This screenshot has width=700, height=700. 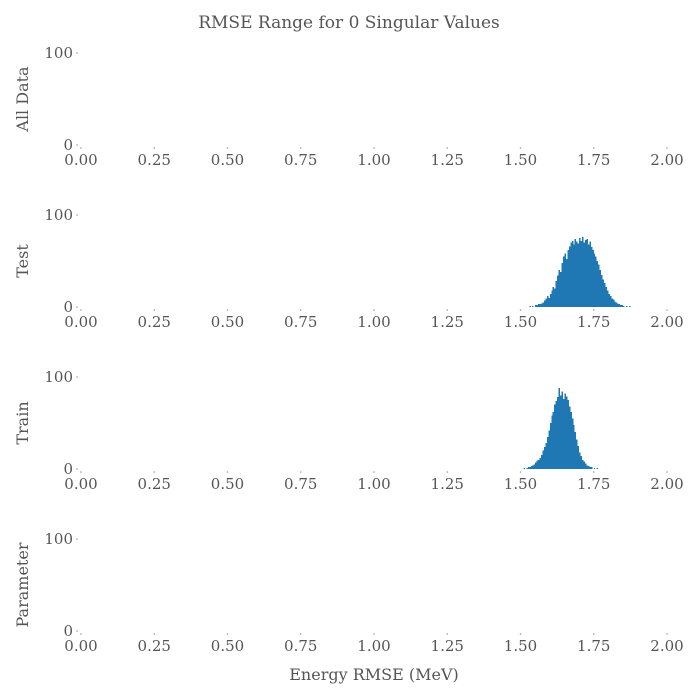 What do you see at coordinates (22, 99) in the screenshot?
I see `panel-label: All Data` at bounding box center [22, 99].